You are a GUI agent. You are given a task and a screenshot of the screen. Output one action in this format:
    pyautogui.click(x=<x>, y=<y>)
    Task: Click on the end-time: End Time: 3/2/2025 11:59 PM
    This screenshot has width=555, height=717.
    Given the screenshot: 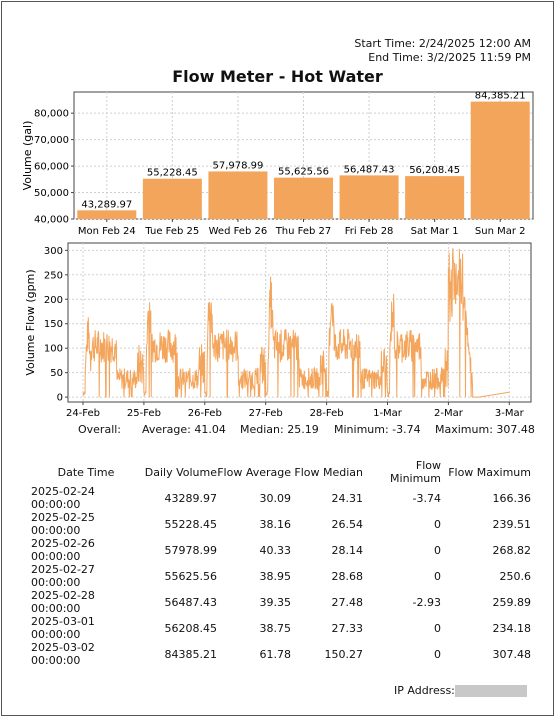 What is the action you would take?
    pyautogui.click(x=449, y=57)
    